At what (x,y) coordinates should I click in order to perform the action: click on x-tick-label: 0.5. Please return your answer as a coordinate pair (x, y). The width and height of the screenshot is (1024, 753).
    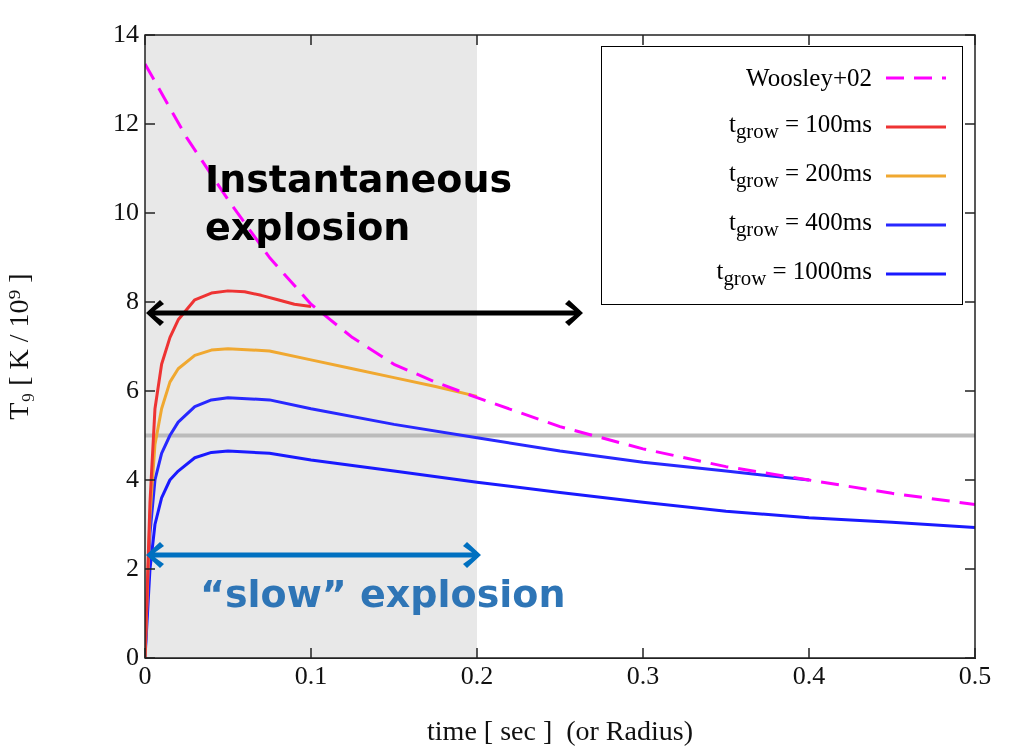
    Looking at the image, I should click on (975, 676).